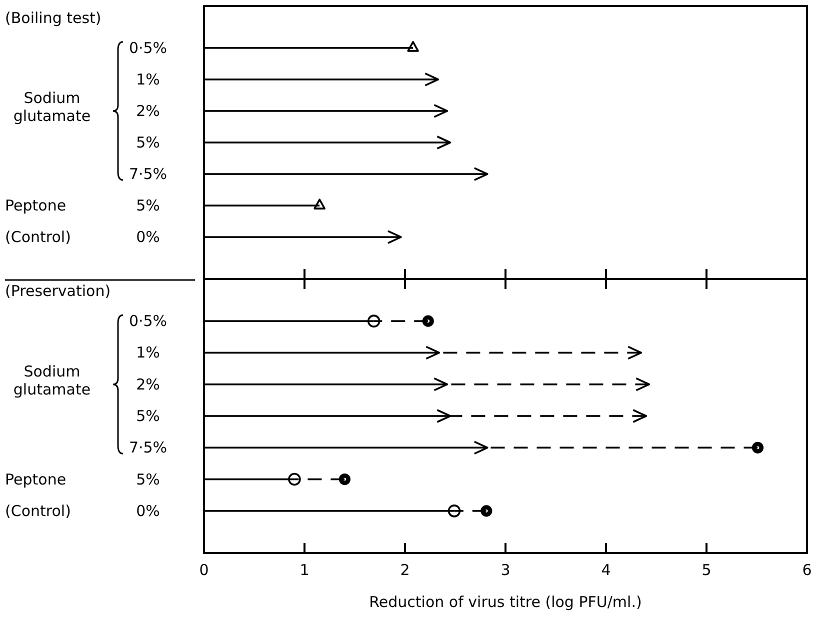  Describe the element at coordinates (405, 570) in the screenshot. I see `x-tick-label: 2` at that location.